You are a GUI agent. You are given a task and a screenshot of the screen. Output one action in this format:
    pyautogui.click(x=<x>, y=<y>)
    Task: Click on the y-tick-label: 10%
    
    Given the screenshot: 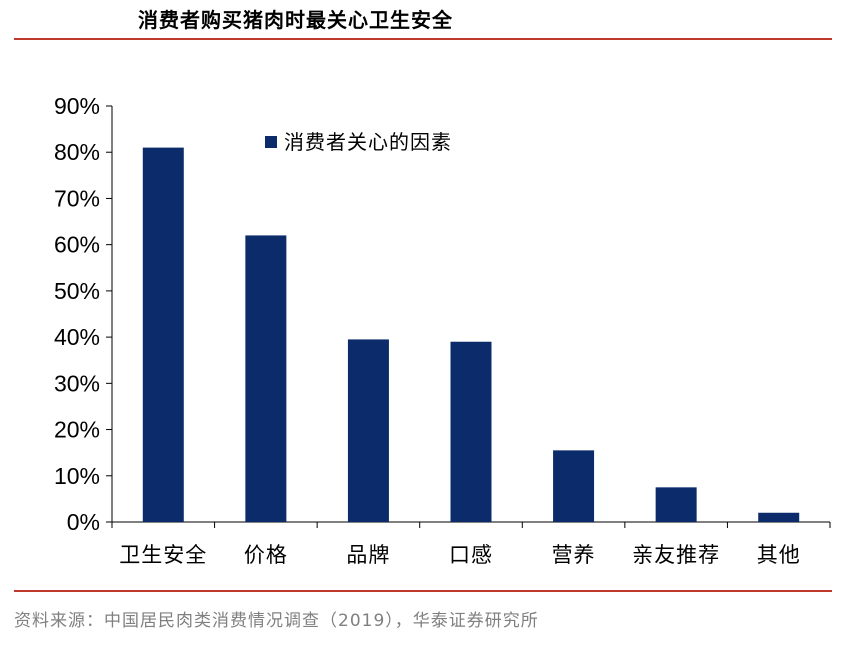 What is the action you would take?
    pyautogui.click(x=77, y=476)
    